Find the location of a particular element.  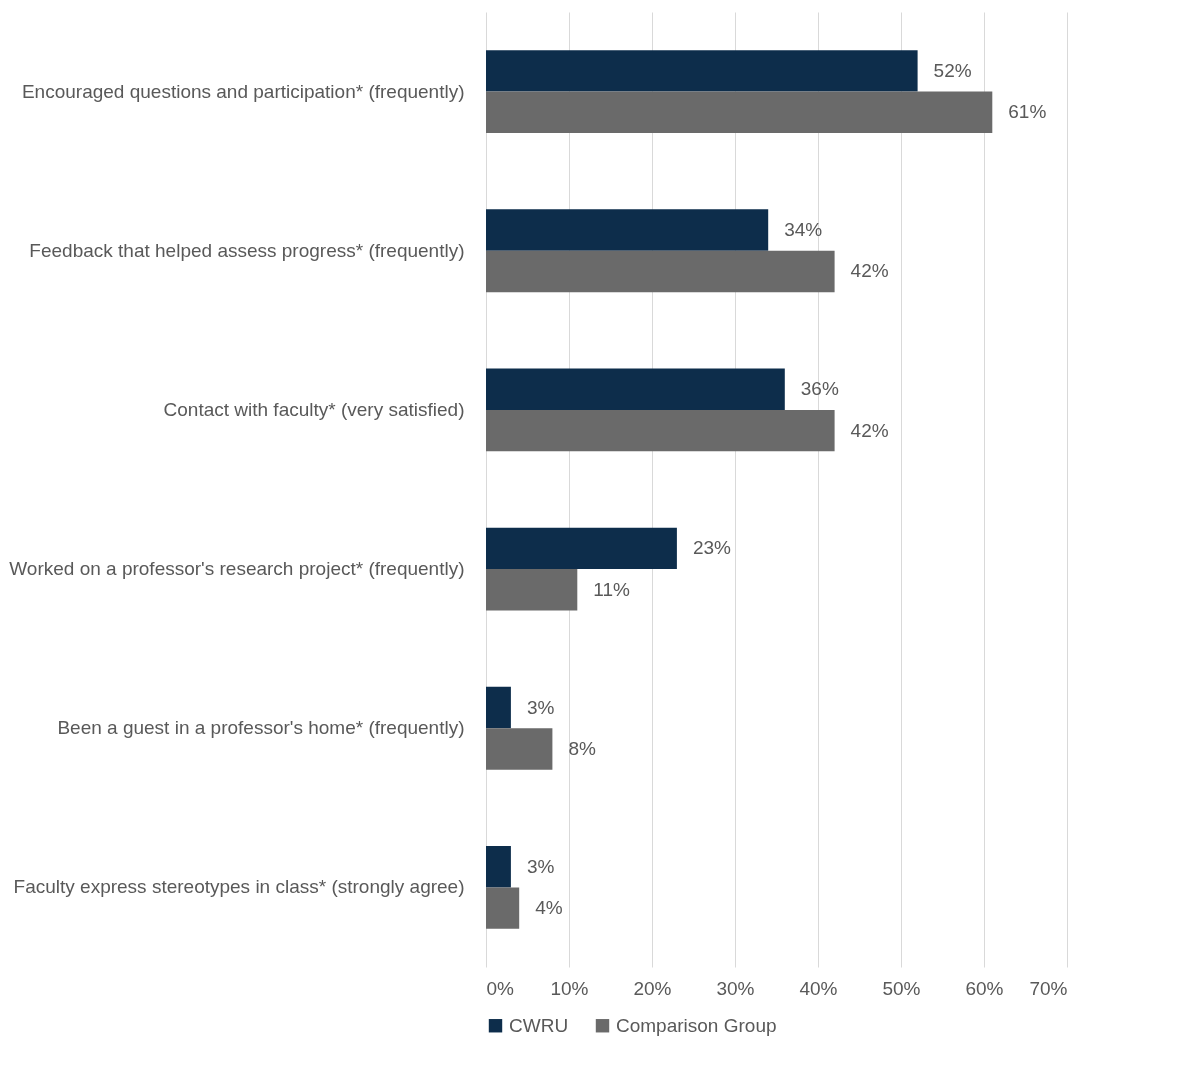

x-tick-label: 10% is located at coordinates (569, 988).